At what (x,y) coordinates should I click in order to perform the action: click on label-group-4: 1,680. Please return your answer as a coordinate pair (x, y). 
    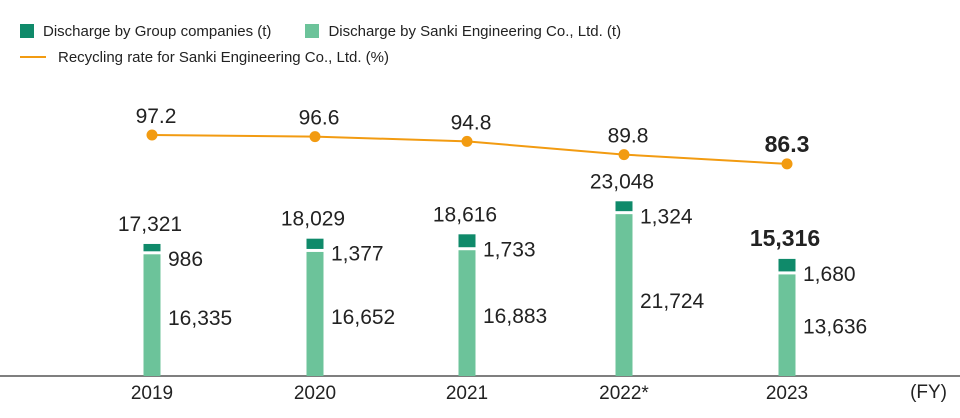
    Looking at the image, I should click on (829, 274).